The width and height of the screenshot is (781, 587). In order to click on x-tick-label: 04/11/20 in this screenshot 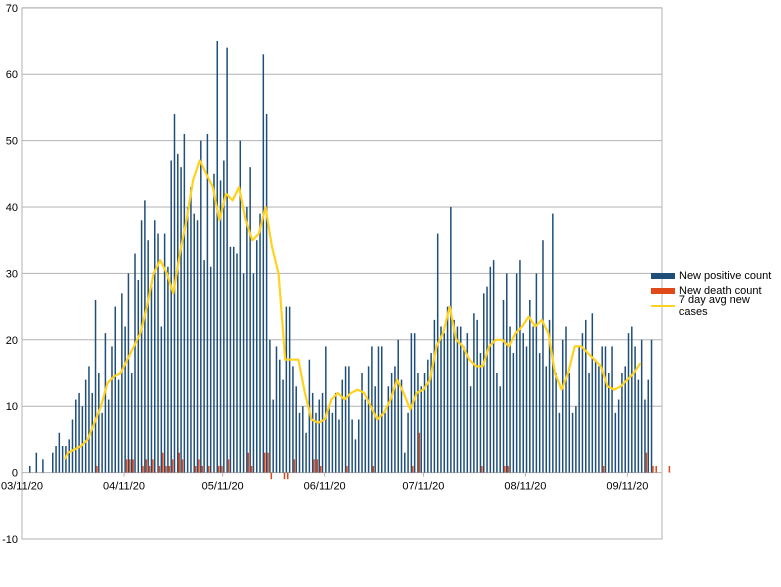, I will do `click(124, 487)`.